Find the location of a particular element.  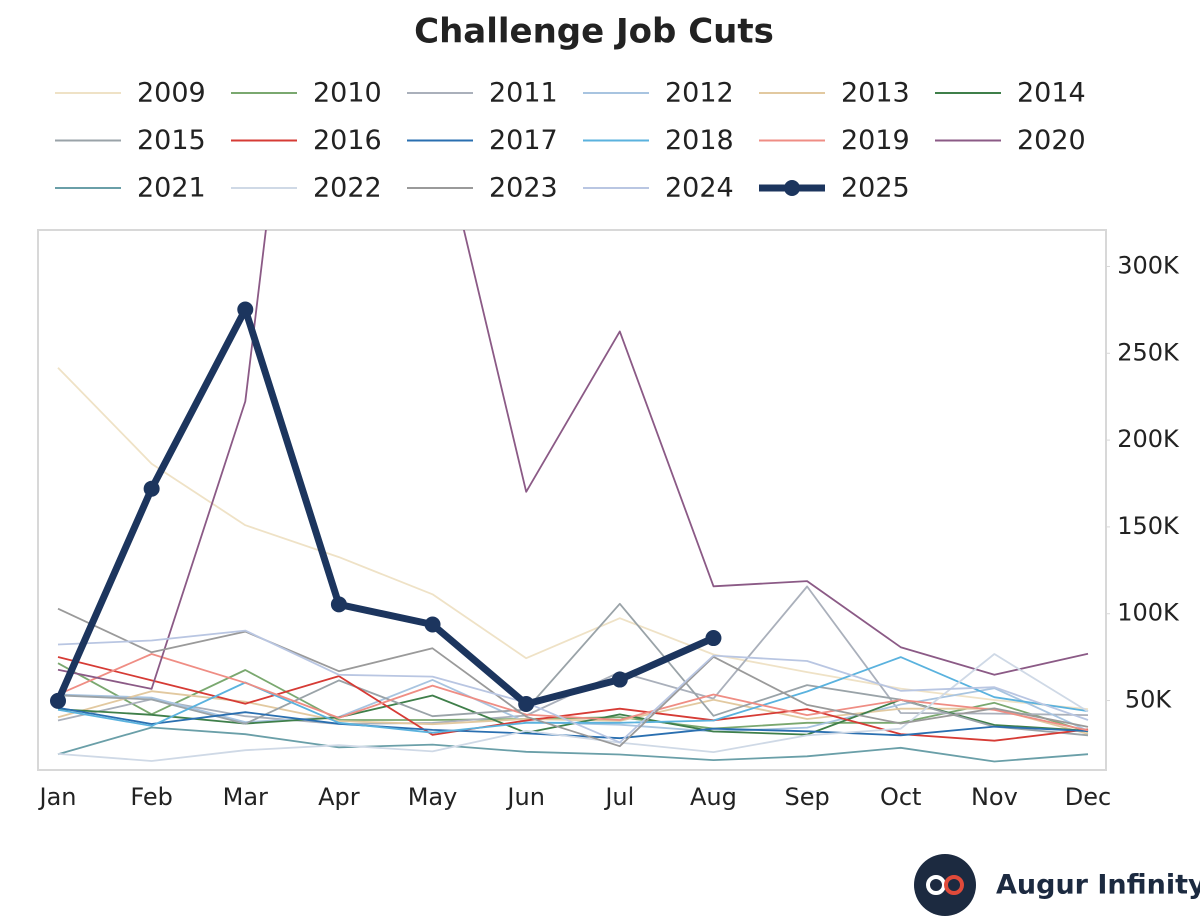

legend-label: 2013 is located at coordinates (875, 93).